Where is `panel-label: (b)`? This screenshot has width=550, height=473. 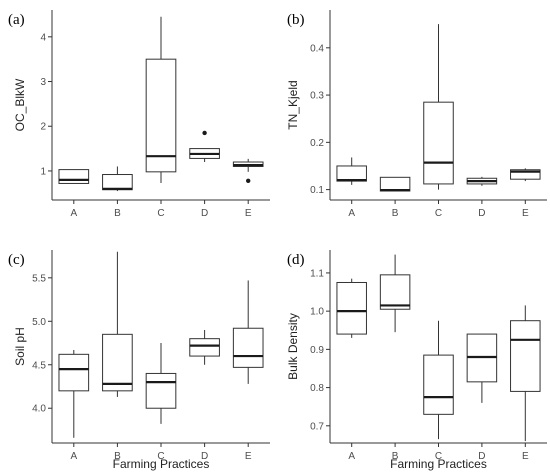
panel-label: (b) is located at coordinates (296, 20).